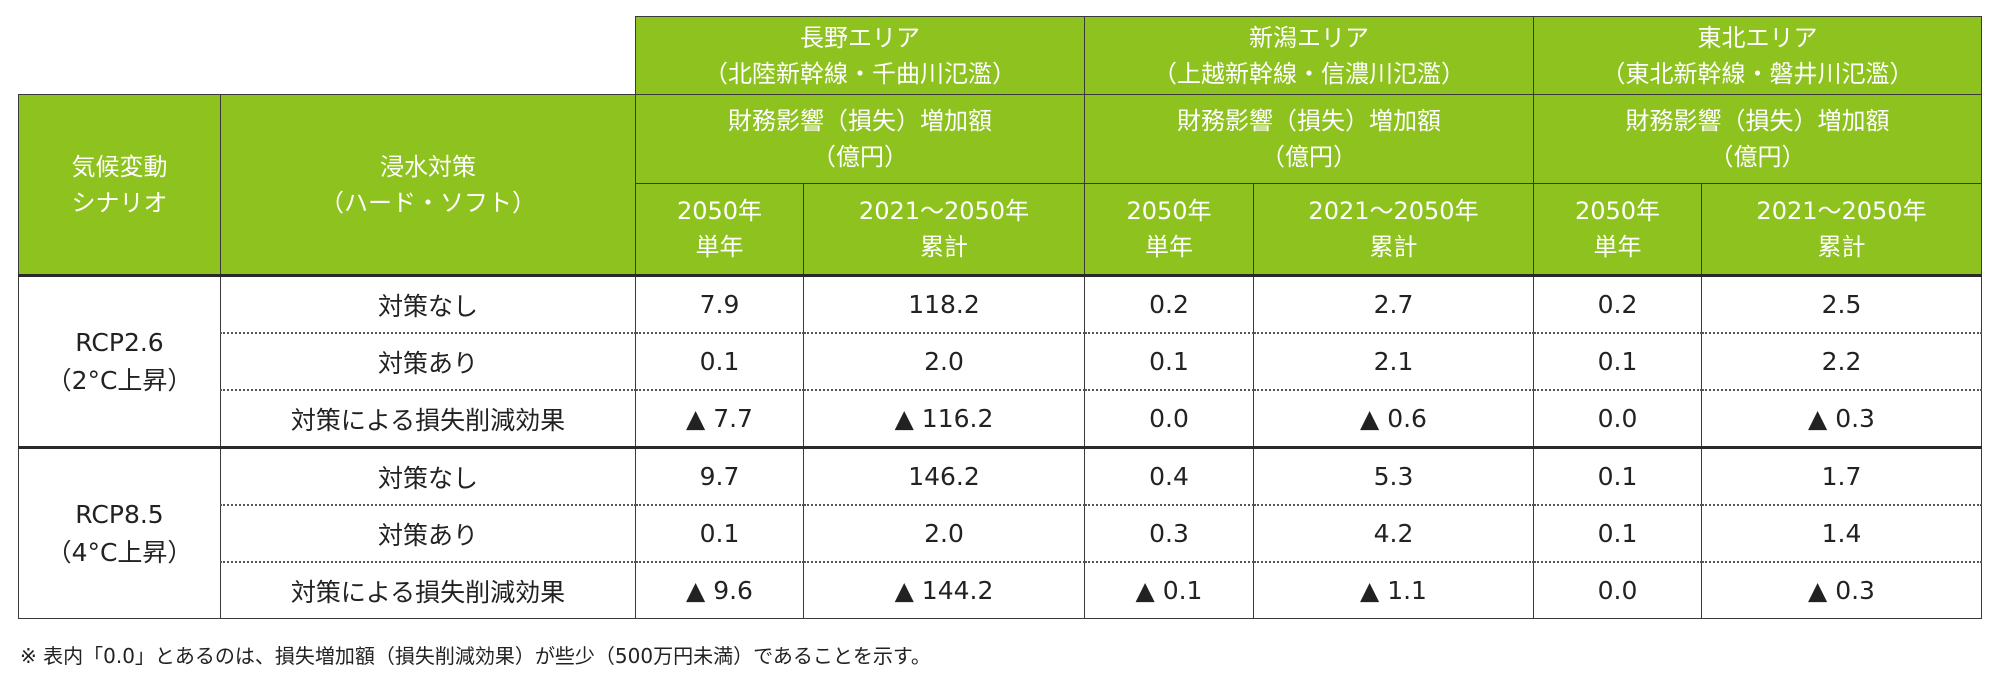 The image size is (2000, 679). I want to click on area-header: 長野エリア （北陸新幹線・千曲川氾濫）, so click(860, 55).